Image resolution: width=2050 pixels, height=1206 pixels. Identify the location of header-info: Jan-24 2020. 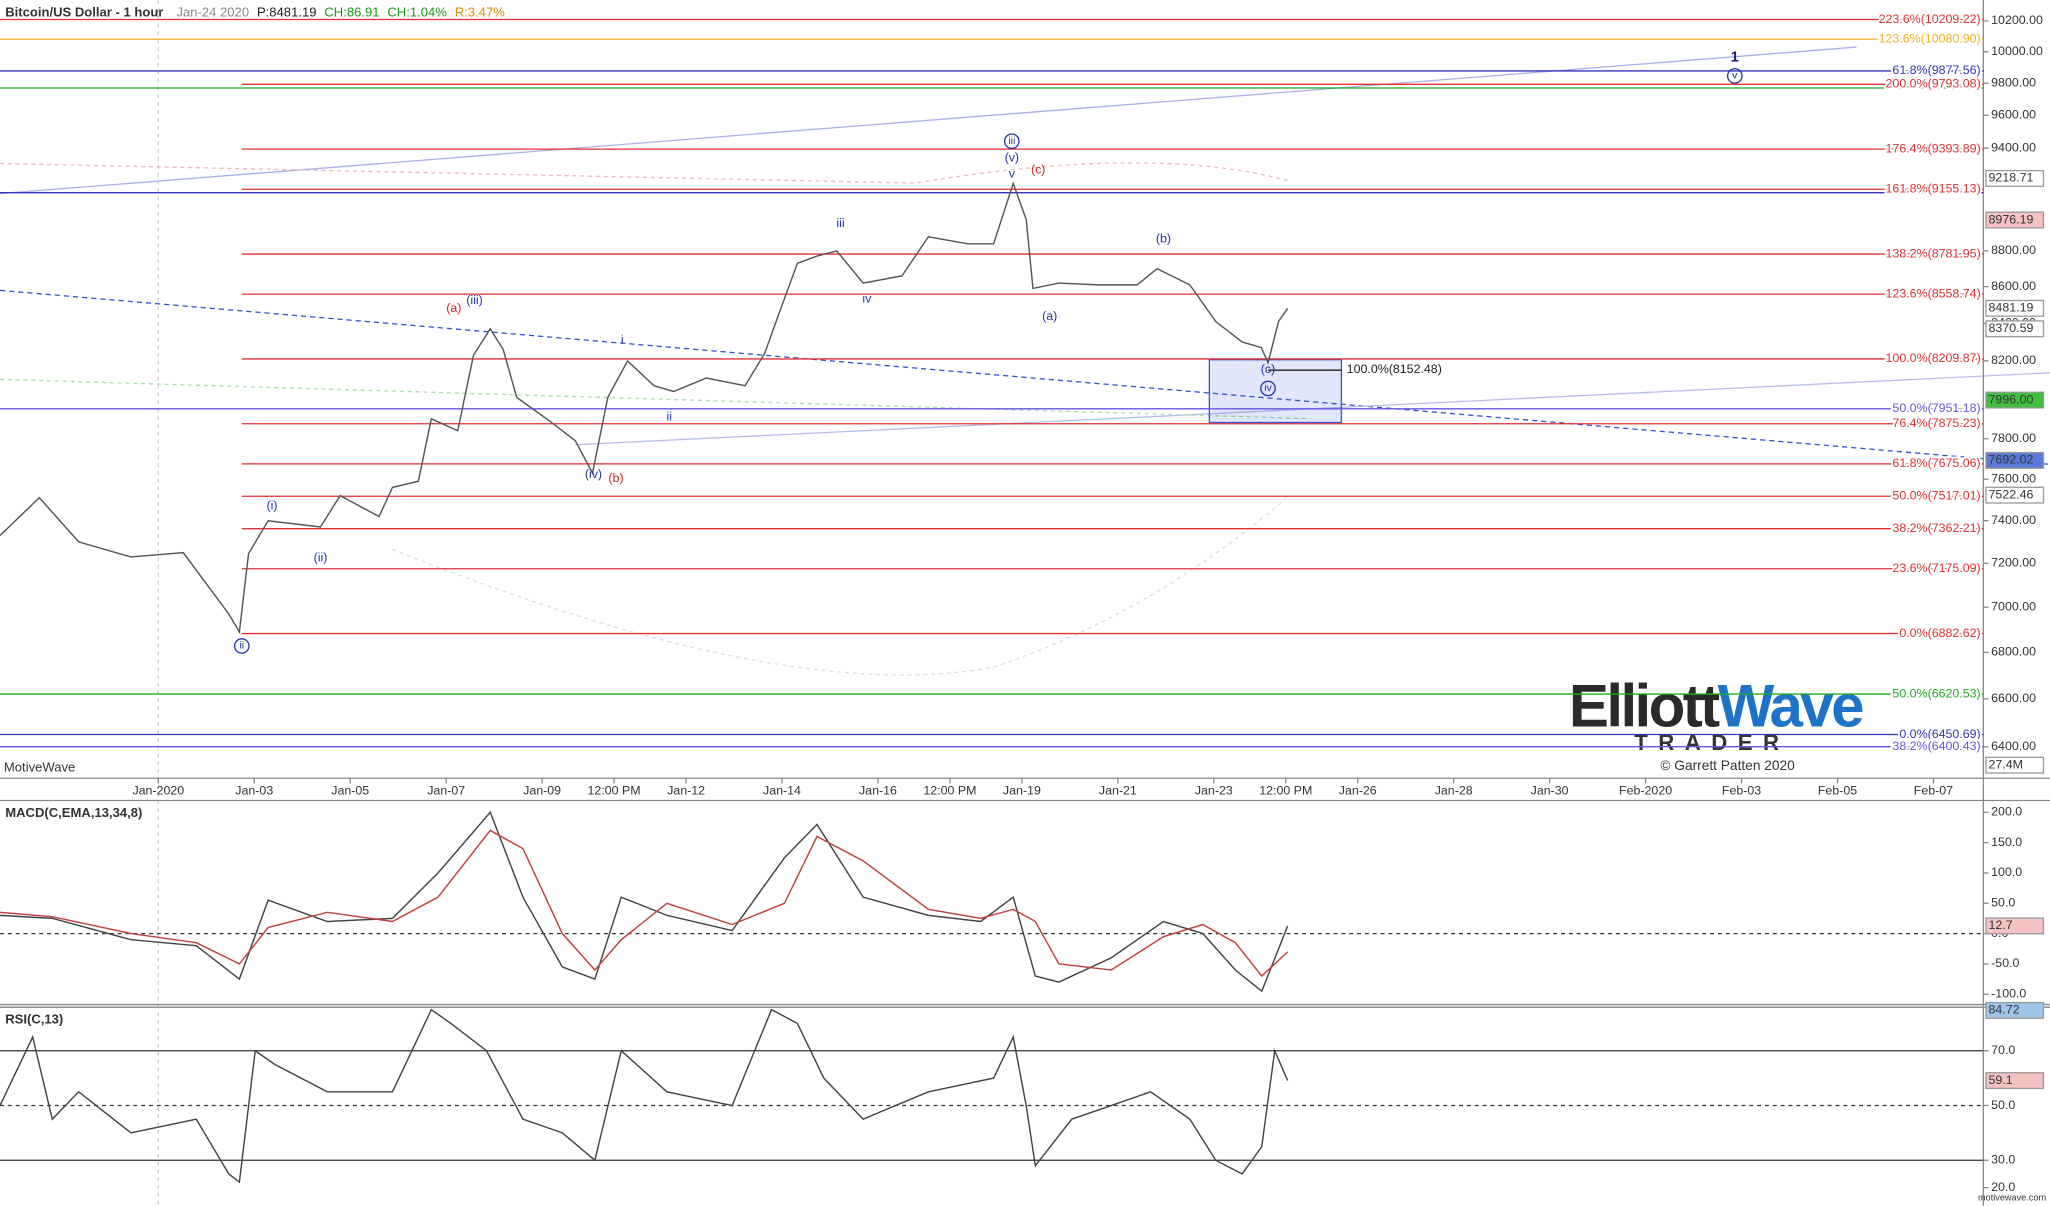
(212, 12).